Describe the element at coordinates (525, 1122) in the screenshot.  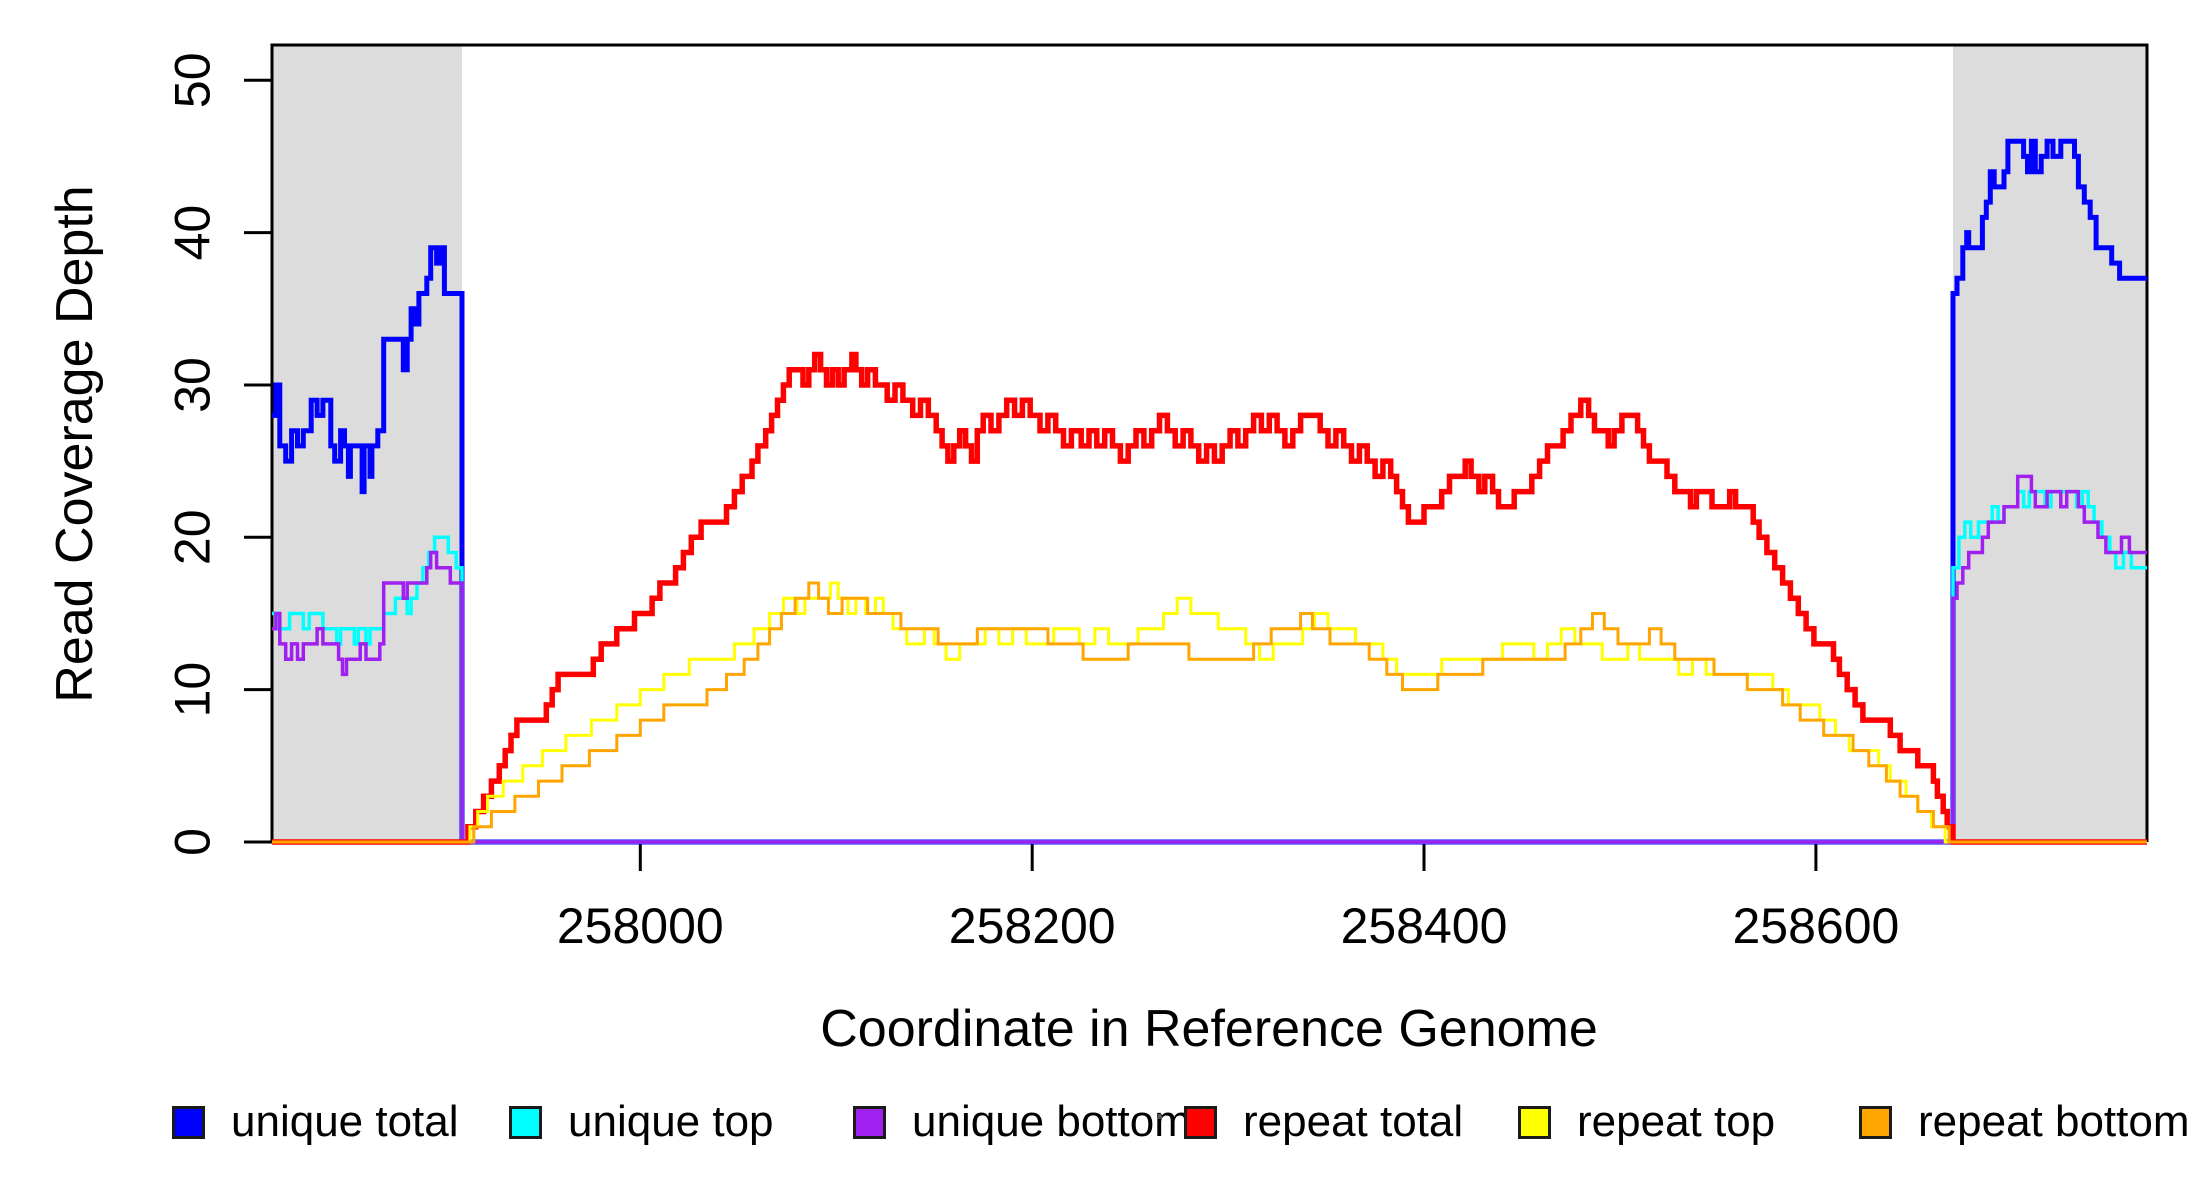
I see `unique-top-swatch` at that location.